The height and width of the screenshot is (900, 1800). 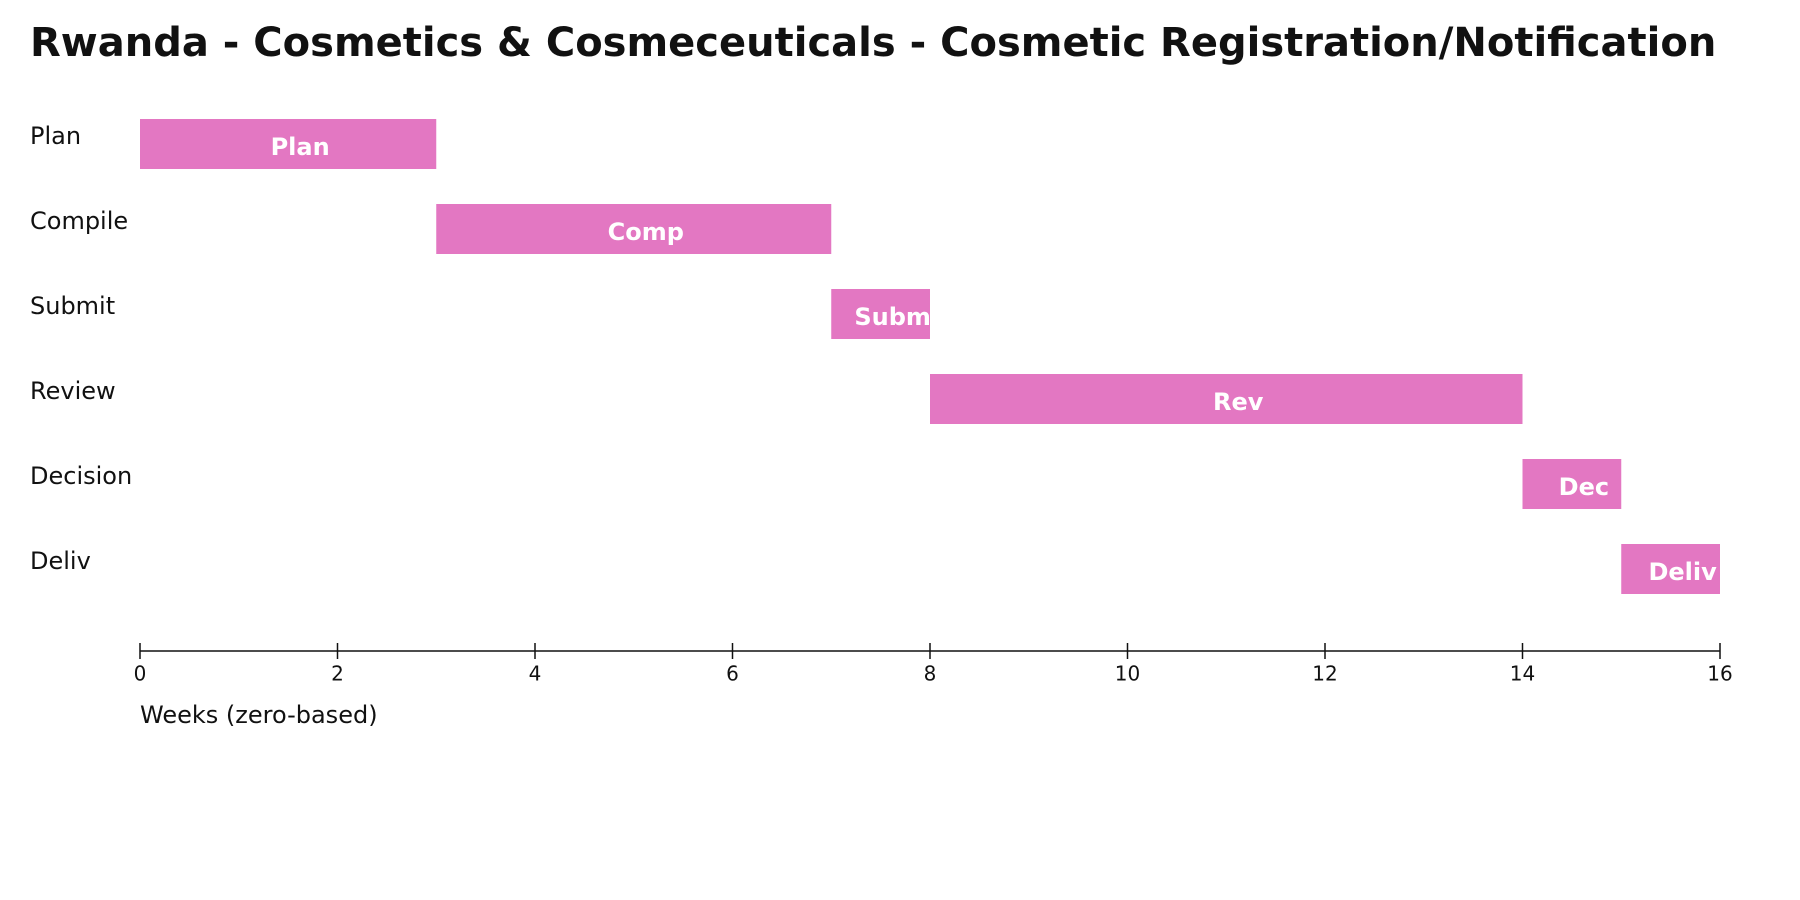 I want to click on x-tick-label: 2, so click(x=337, y=674).